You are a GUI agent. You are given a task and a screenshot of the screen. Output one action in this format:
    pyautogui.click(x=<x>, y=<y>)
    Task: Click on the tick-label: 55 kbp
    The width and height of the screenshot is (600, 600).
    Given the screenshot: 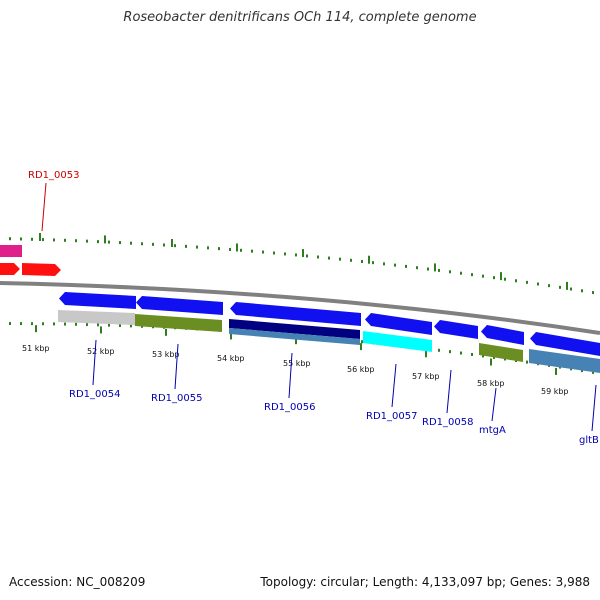 What is the action you would take?
    pyautogui.click(x=297, y=363)
    